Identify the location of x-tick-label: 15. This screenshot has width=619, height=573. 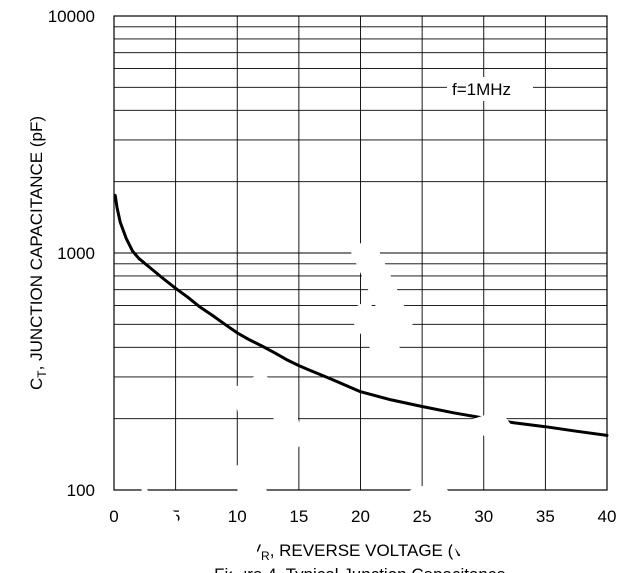
(298, 516).